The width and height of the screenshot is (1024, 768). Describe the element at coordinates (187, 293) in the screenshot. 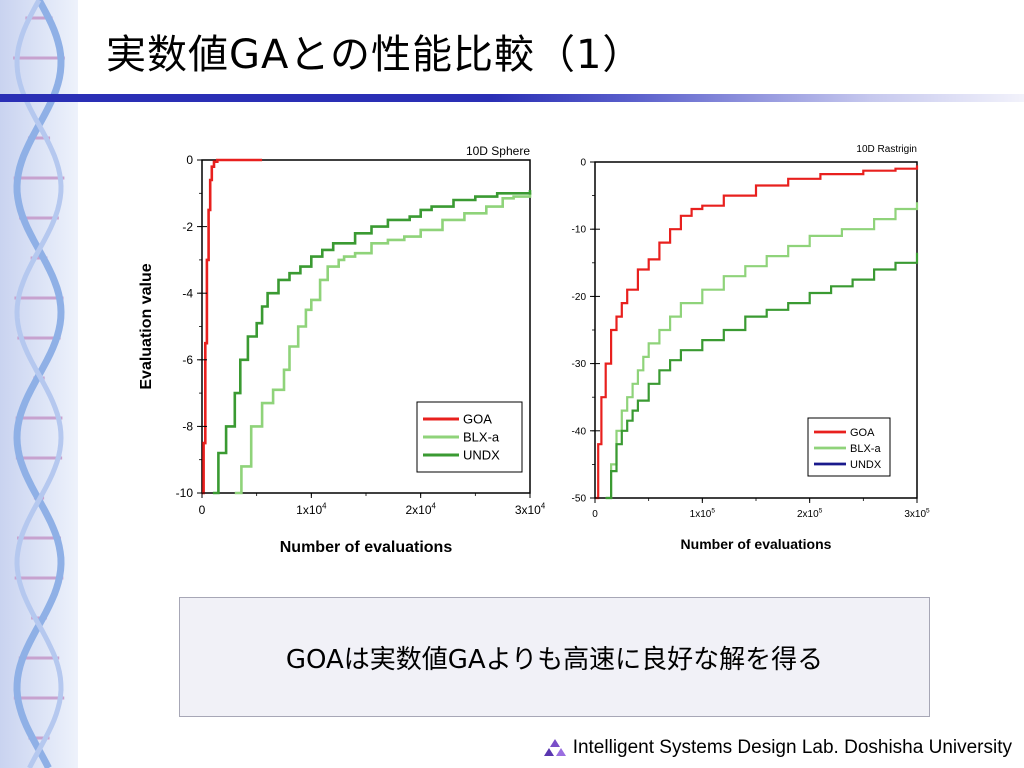

I see `y-tick-label: -4` at that location.